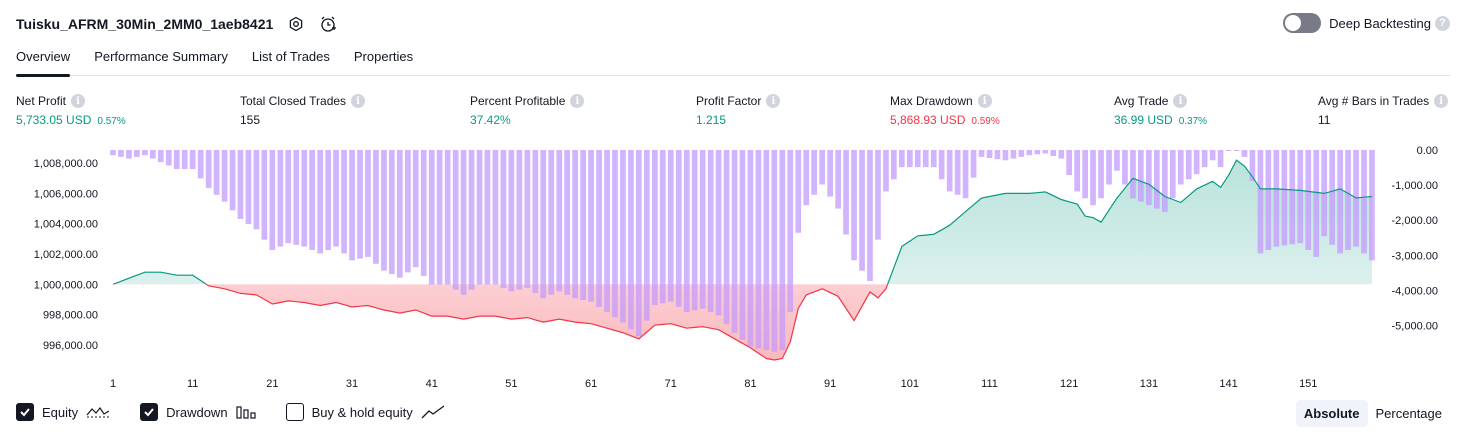 This screenshot has height=438, width=1466. I want to click on metric-profit-factor: Profit Factor i 1.215, so click(738, 110).